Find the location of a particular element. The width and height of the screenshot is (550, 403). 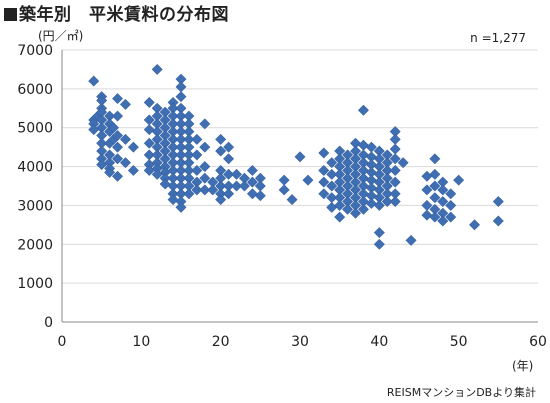

y-tick-labels: 0 1000 2000 3000 4000 5000 6000 7000 is located at coordinates (35, 187).